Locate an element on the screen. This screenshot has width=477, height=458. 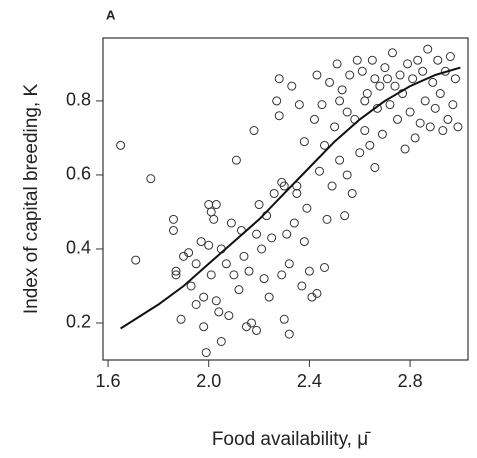
y-tick-label: 0.4 is located at coordinates (78, 248).